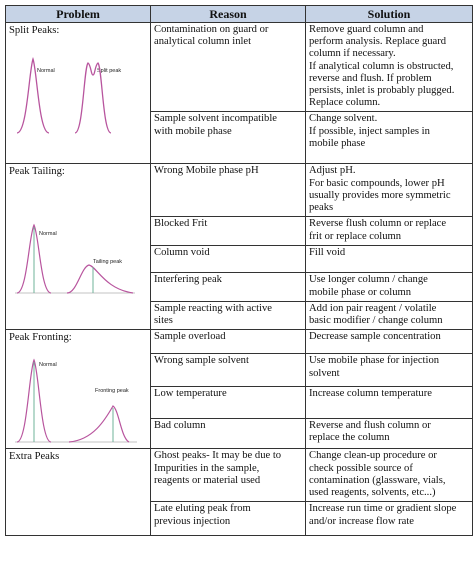 This screenshot has width=474, height=567. What do you see at coordinates (75, 258) in the screenshot?
I see `tailing-peak-illustration: Normal Tailing peak` at bounding box center [75, 258].